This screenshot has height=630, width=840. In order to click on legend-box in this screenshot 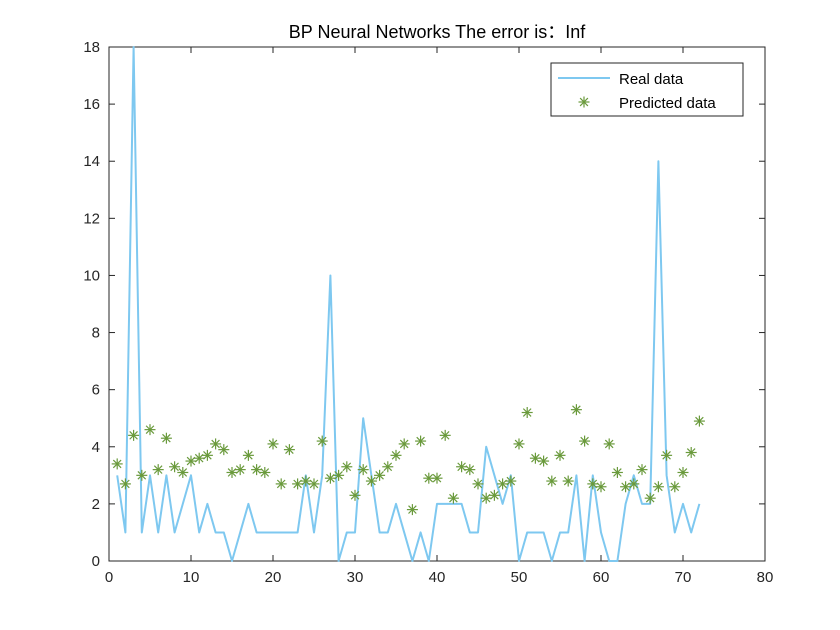, I will do `click(647, 89)`.